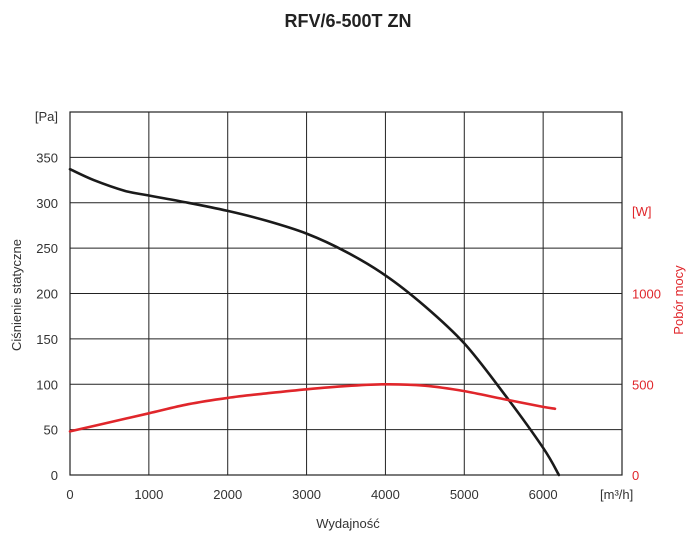  I want to click on y-unit-left: [Pa], so click(46, 116).